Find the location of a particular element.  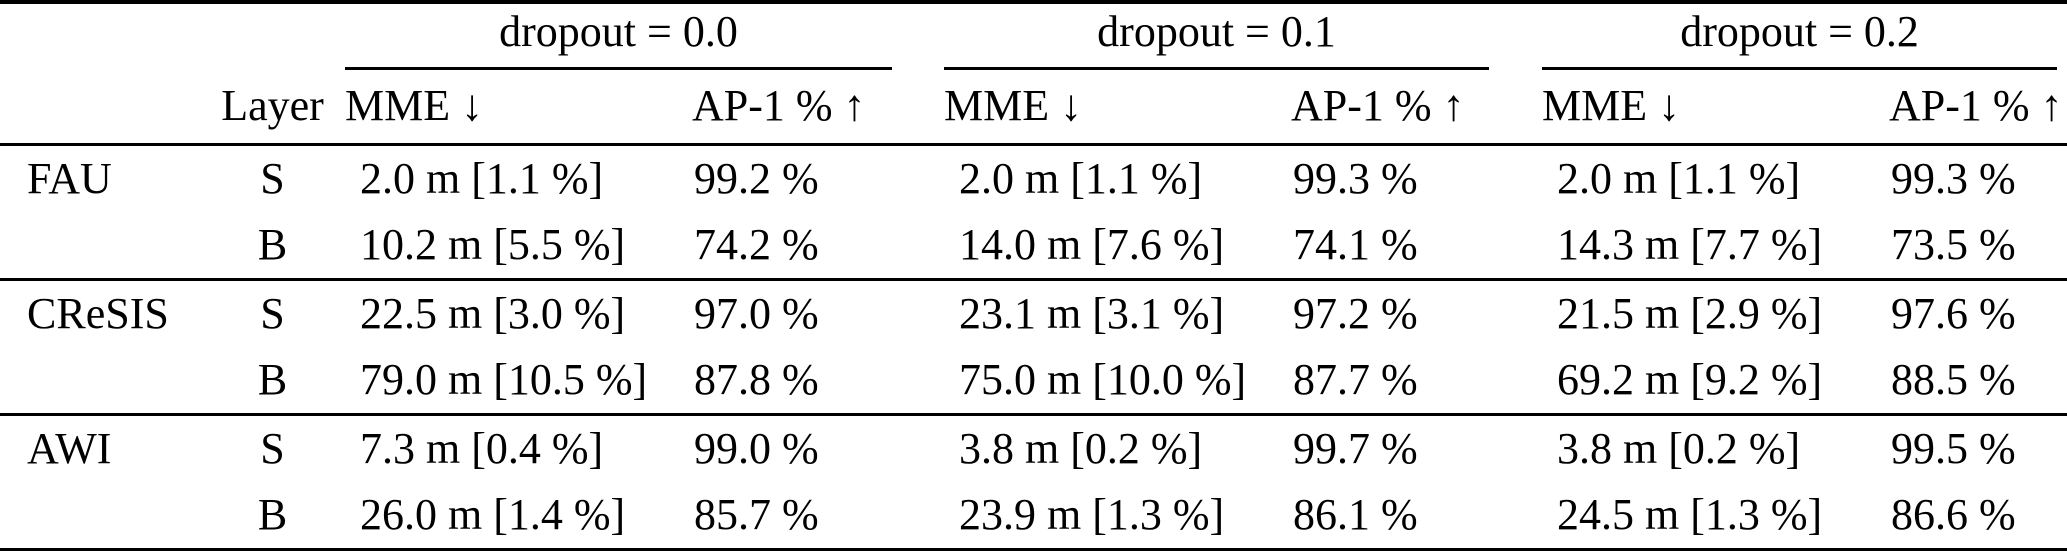

value-cell-ap1: 87.8 % is located at coordinates (756, 379).